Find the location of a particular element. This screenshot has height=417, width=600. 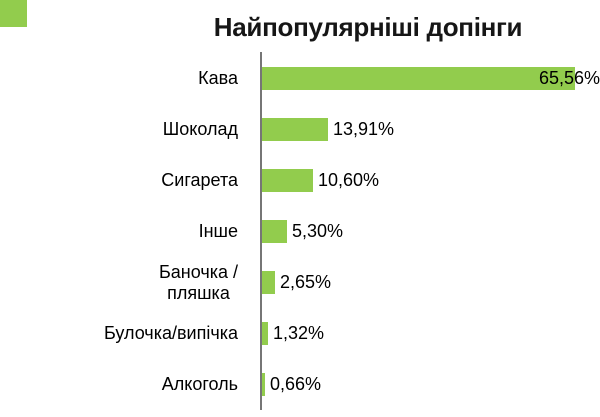

category-label: Алкоголь is located at coordinates (125, 384).